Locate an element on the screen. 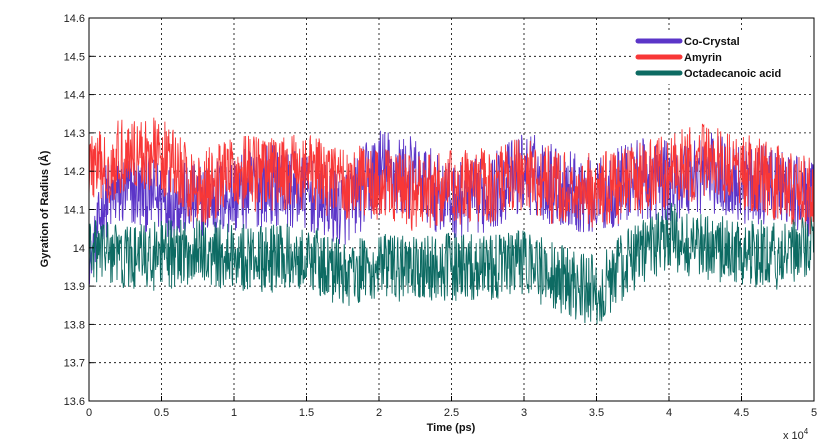  y-tick-label: 14.4 is located at coordinates (74, 96).